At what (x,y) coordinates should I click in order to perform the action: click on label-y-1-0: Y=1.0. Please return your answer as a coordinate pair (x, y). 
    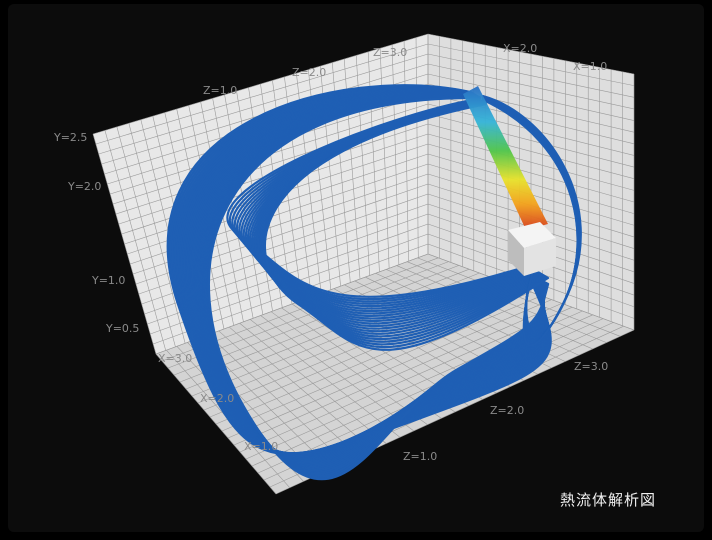
    Looking at the image, I should click on (108, 280).